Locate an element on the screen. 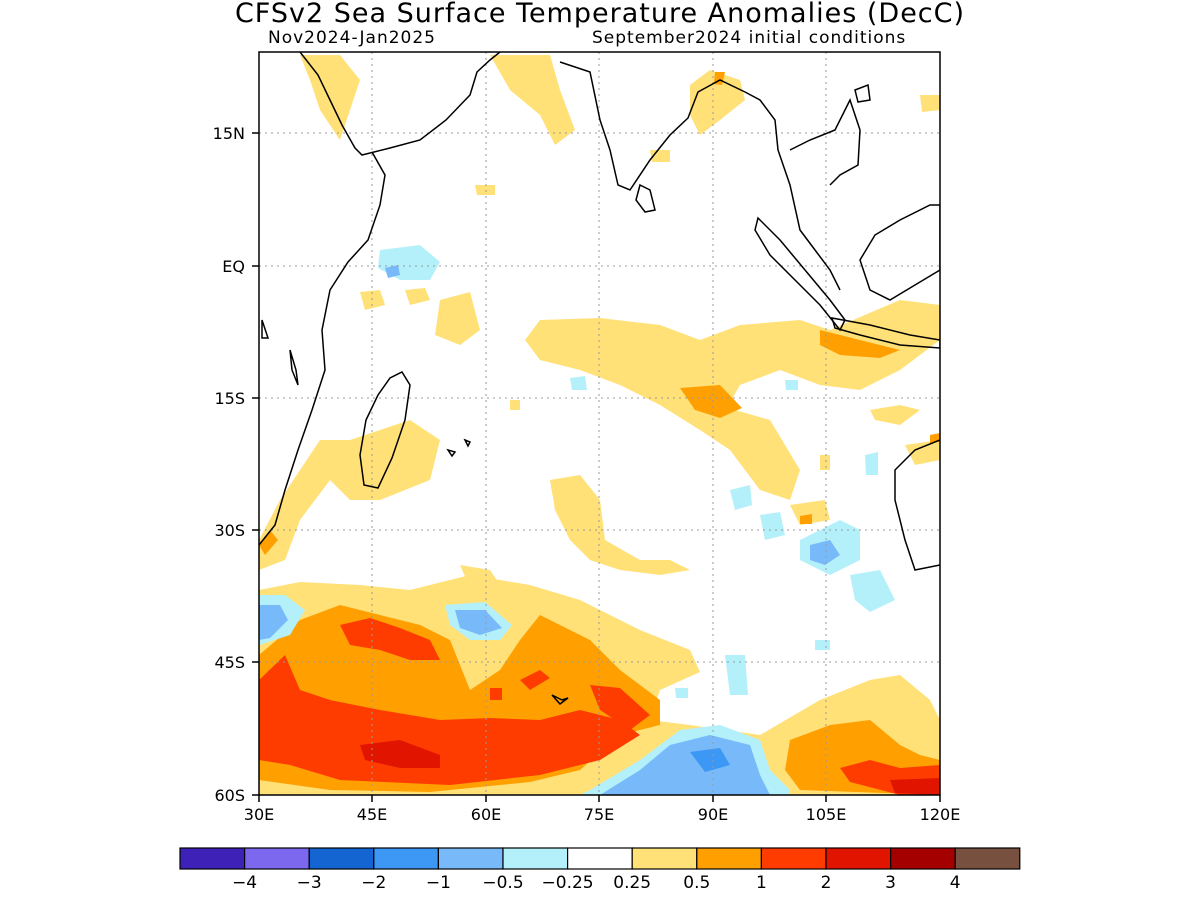 The height and width of the screenshot is (900, 1200). x-tick-label: 60E is located at coordinates (486, 814).